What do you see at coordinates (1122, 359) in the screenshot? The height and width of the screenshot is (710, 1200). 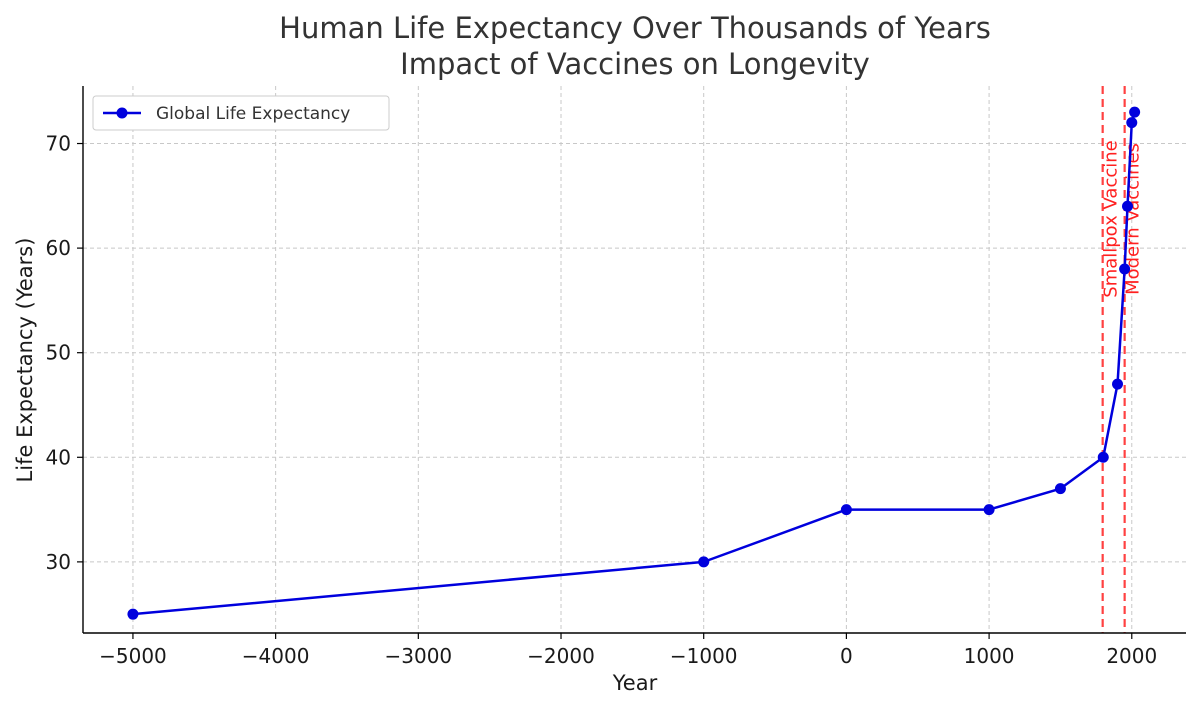 I see `vaccine-annotations: Smallpox Vaccine Modern Vaccines` at bounding box center [1122, 359].